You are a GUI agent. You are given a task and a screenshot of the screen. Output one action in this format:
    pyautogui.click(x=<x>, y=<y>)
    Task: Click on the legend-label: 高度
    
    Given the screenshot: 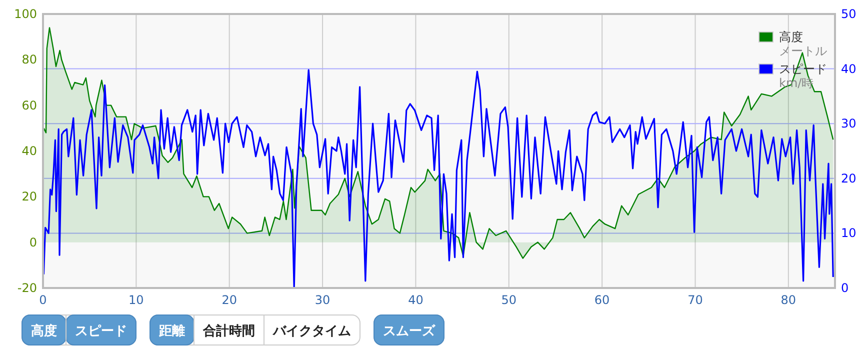 What is the action you would take?
    pyautogui.click(x=791, y=37)
    